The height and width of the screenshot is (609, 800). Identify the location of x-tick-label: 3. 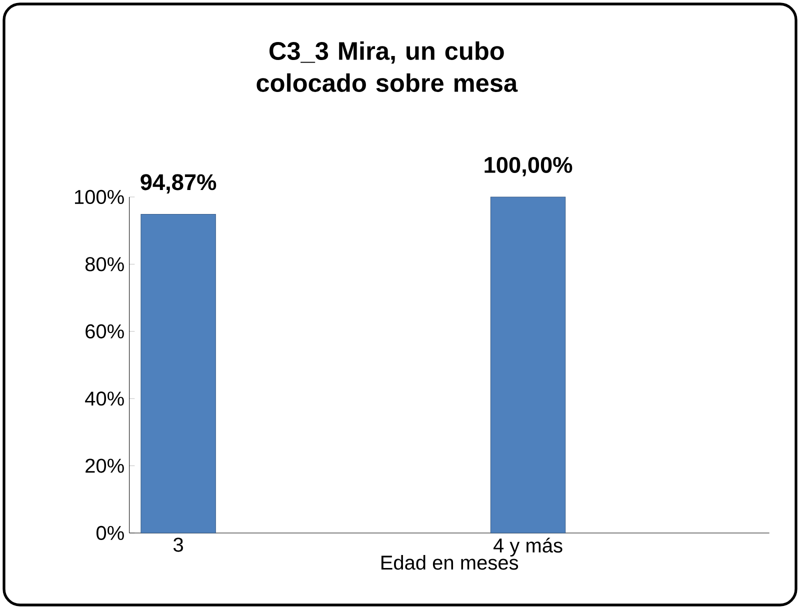
(178, 545).